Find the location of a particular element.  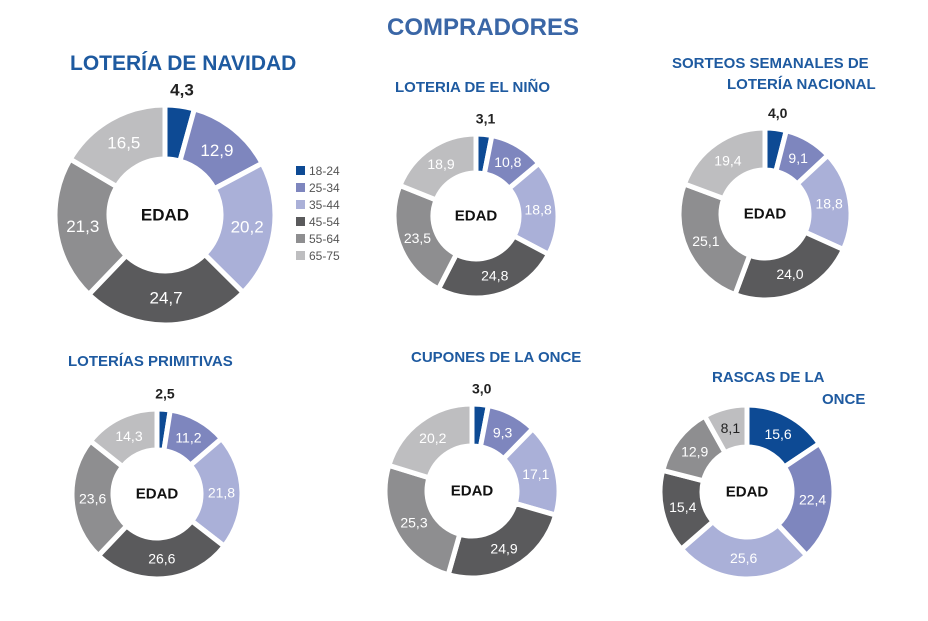

data-label: 21,8 is located at coordinates (221, 492).